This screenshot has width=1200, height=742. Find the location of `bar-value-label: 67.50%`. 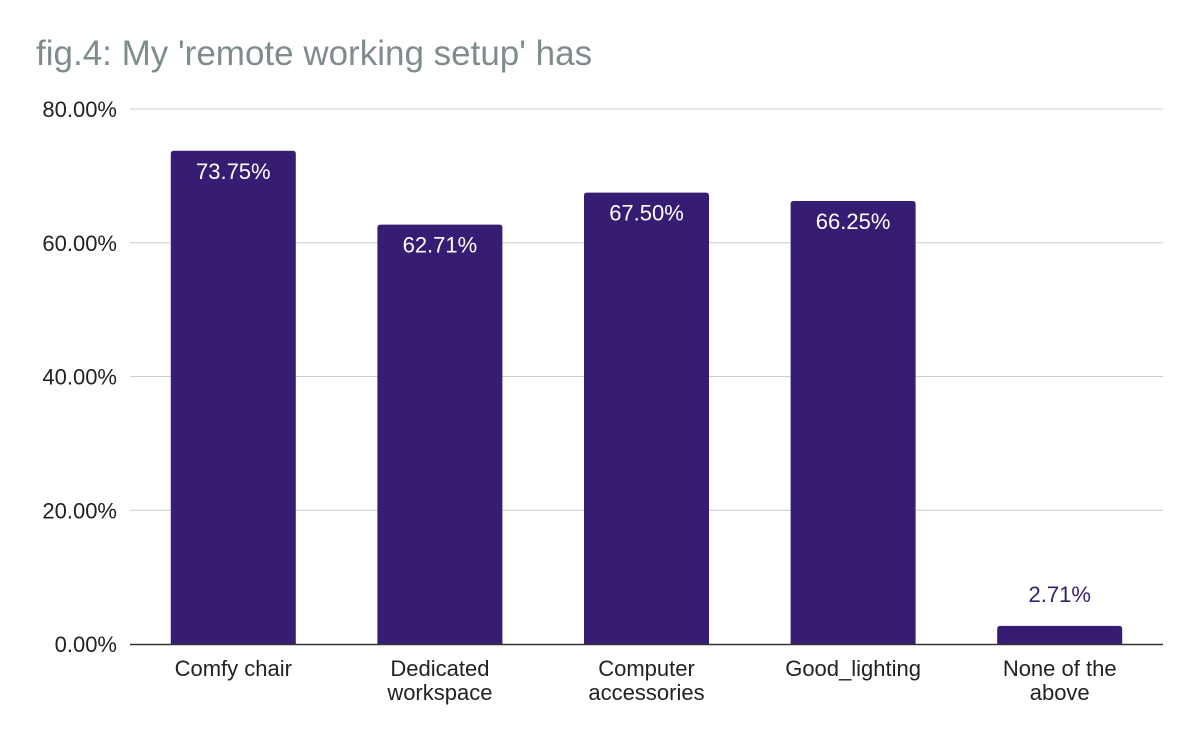

bar-value-label: 67.50% is located at coordinates (646, 213).